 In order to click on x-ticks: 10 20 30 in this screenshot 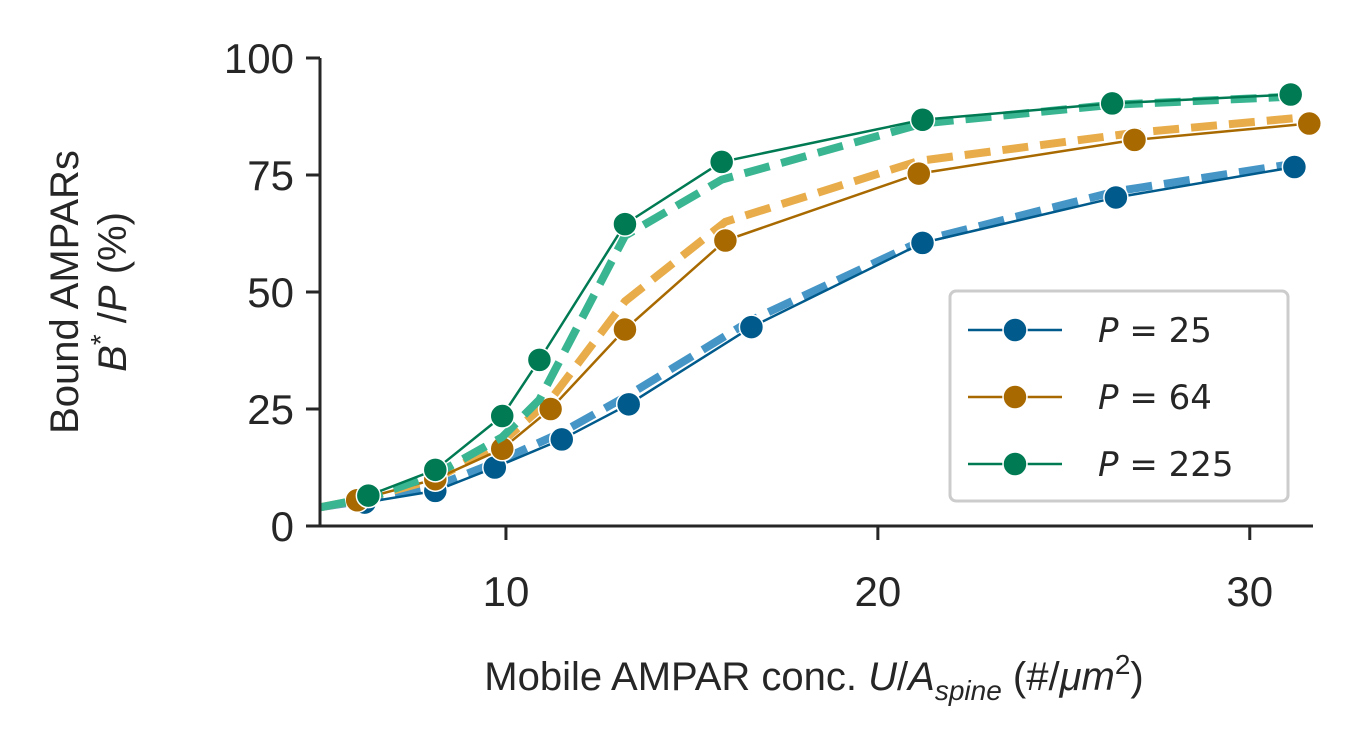, I will do `click(878, 570)`.